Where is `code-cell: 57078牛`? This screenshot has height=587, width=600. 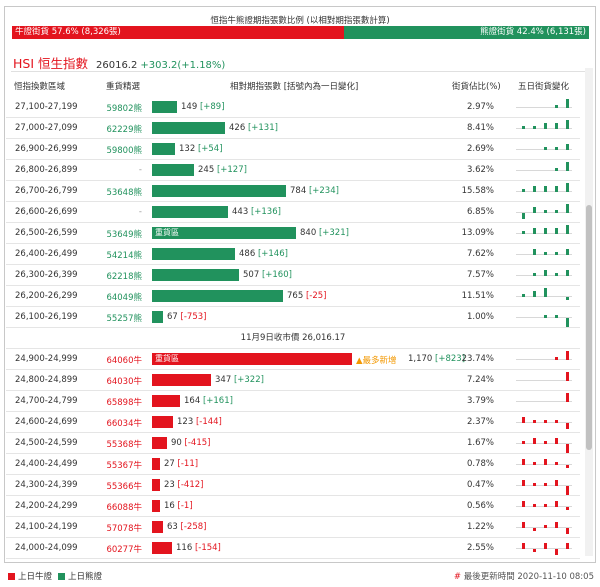 code-cell: 57078牛 is located at coordinates (124, 529).